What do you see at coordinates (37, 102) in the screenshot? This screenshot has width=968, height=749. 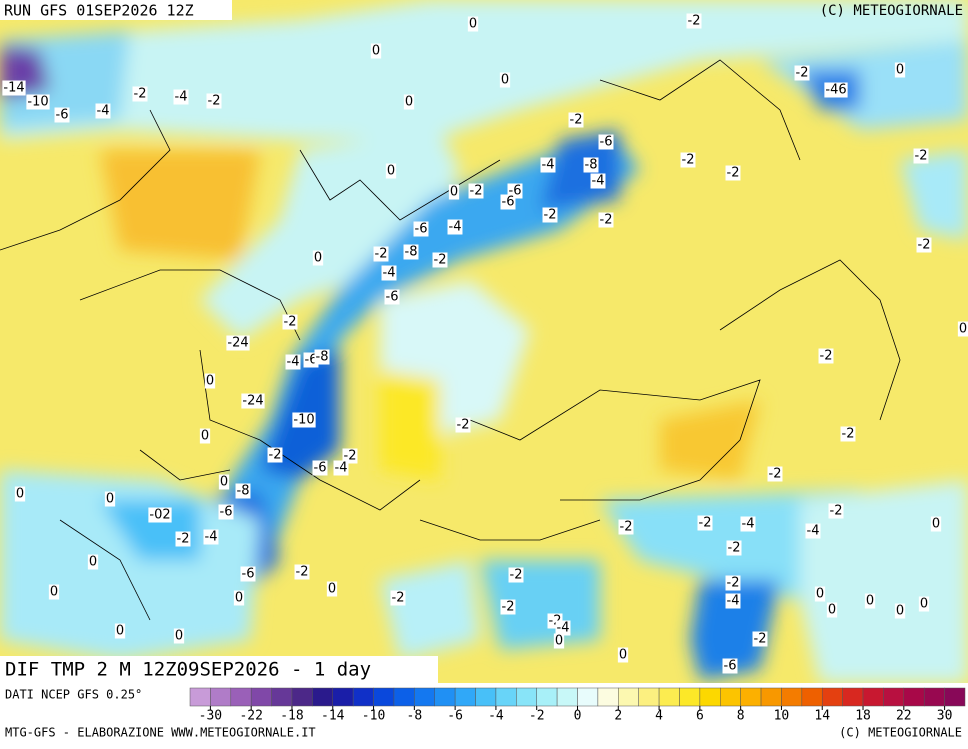 I see `contour-label: -10` at bounding box center [37, 102].